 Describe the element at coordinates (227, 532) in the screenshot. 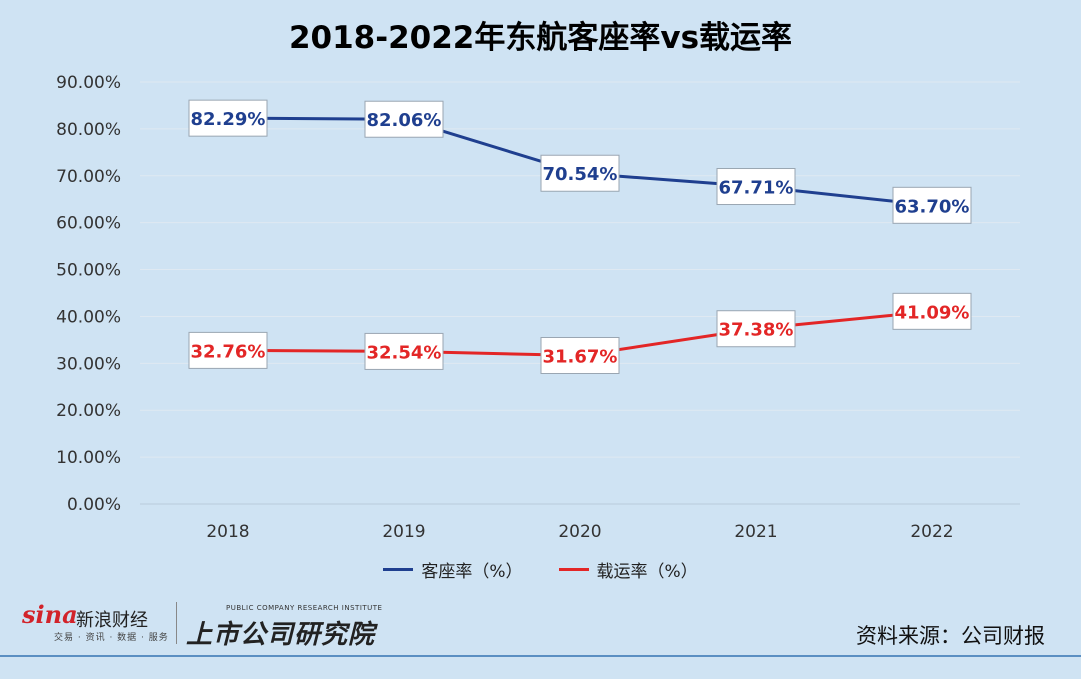

I see `x-tick-label: 2018` at that location.